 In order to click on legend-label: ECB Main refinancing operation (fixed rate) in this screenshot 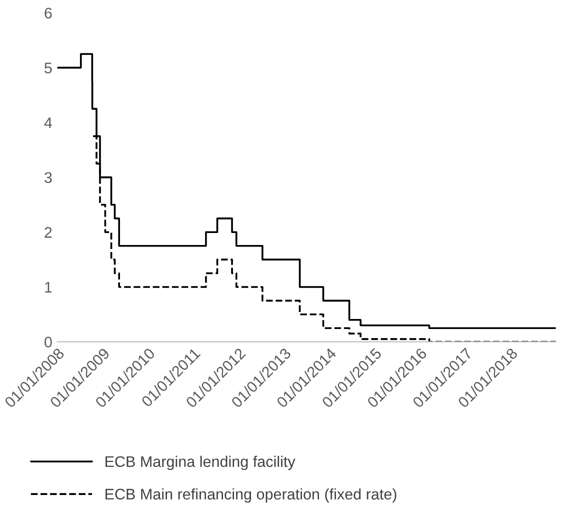, I will do `click(251, 495)`.